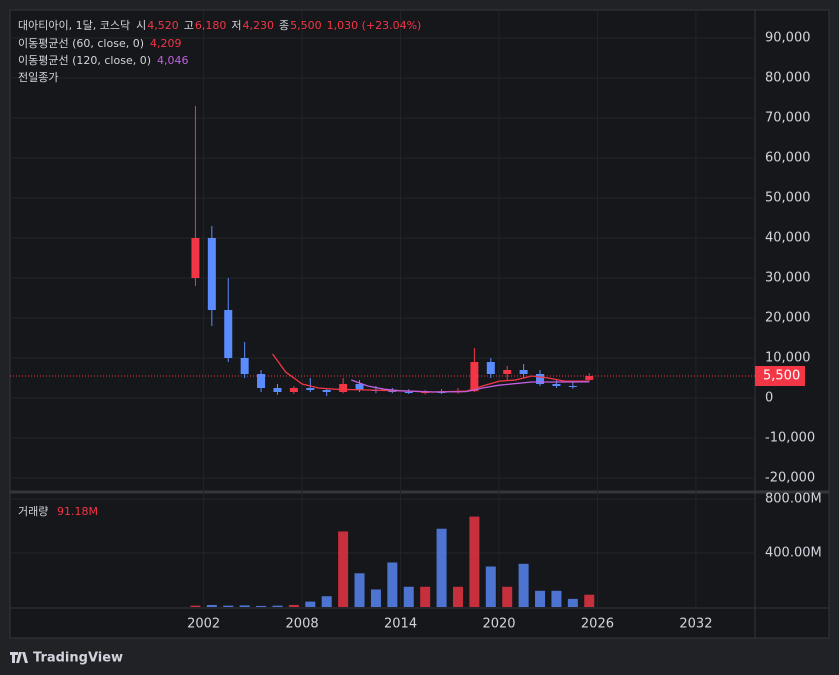  Describe the element at coordinates (788, 198) in the screenshot. I see `y-tick-label: 50,000` at that location.